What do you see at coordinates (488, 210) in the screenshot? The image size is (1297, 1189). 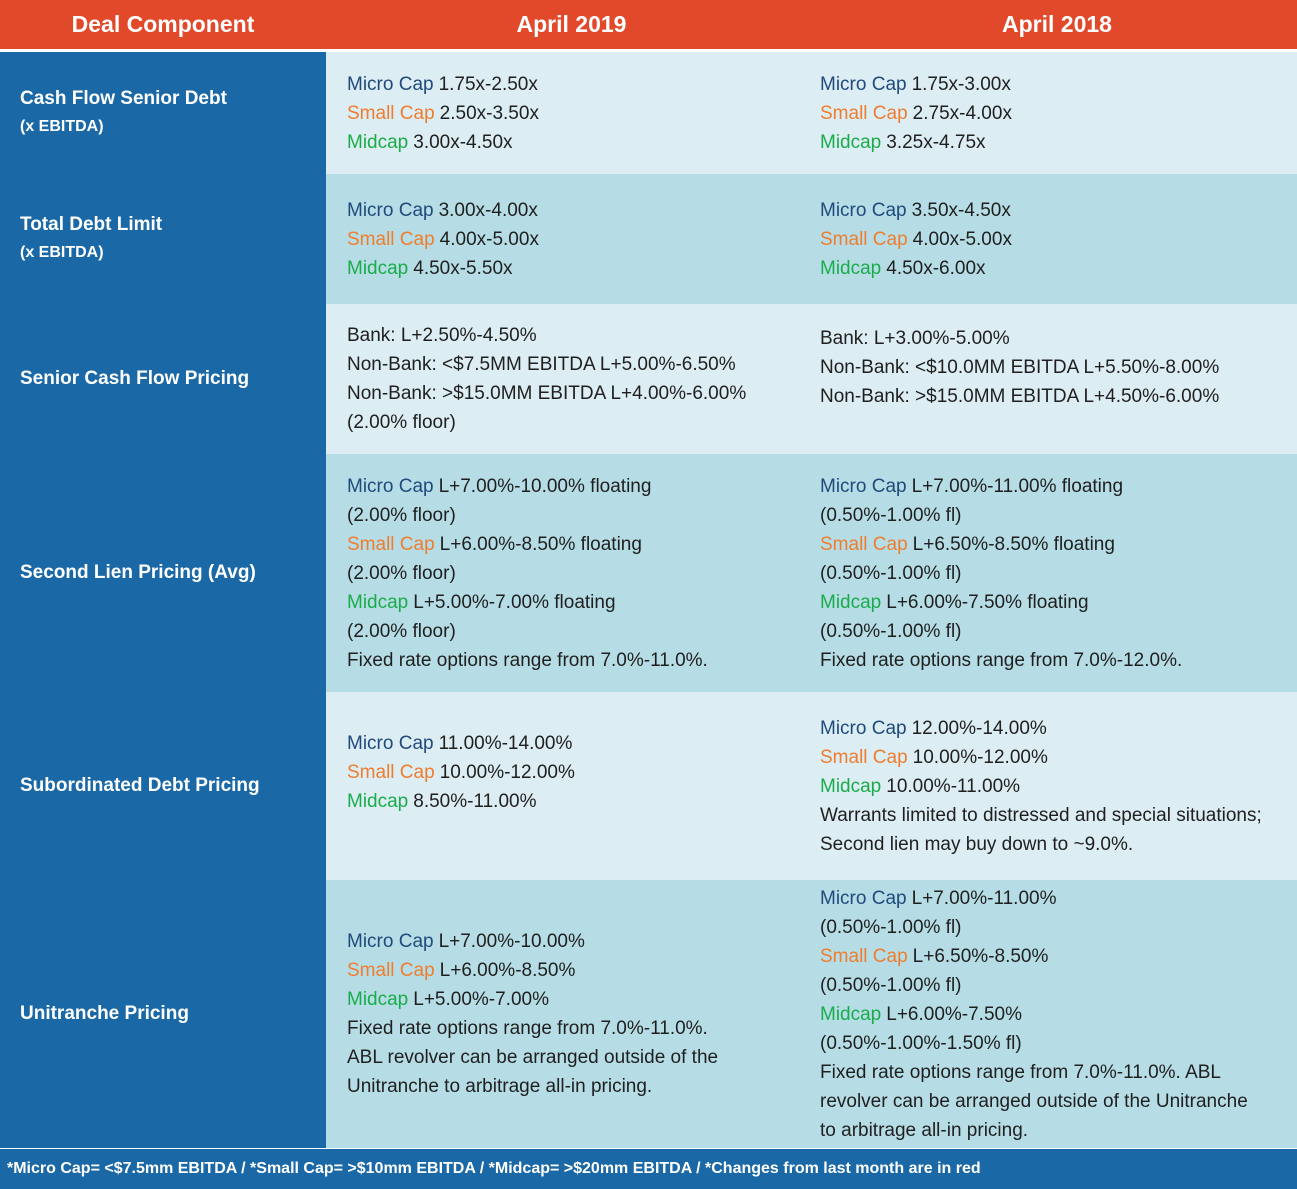 I see `value: 3.00x-4.00x` at bounding box center [488, 210].